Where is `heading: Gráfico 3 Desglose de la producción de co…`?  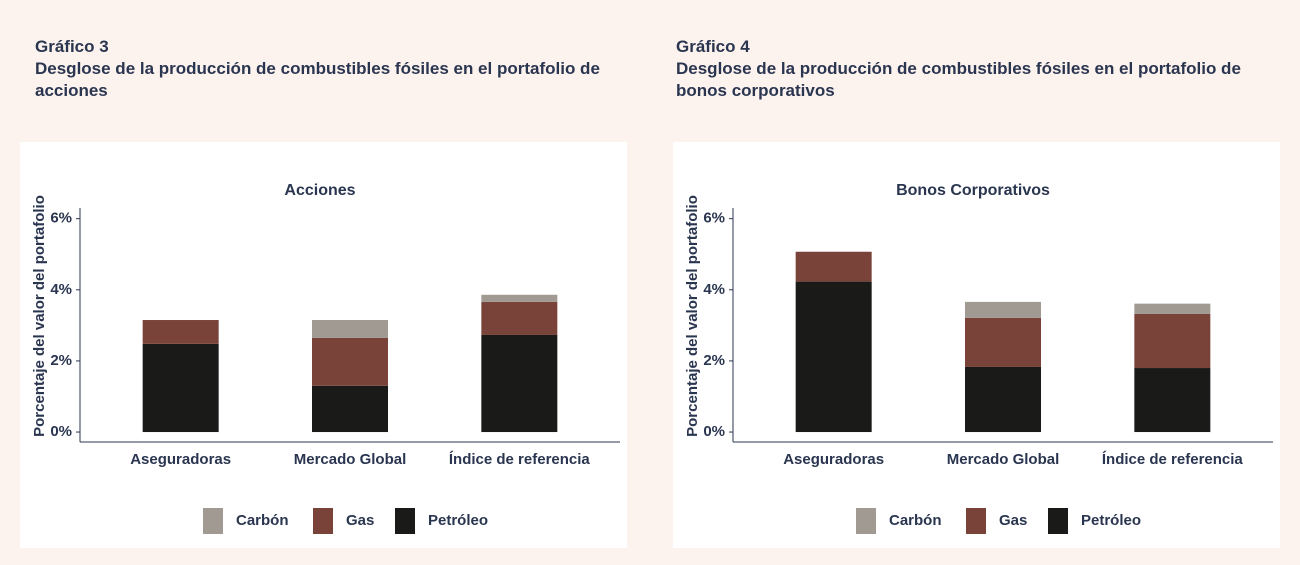
heading: Gráfico 3 Desglose de la producción de co… is located at coordinates (325, 69).